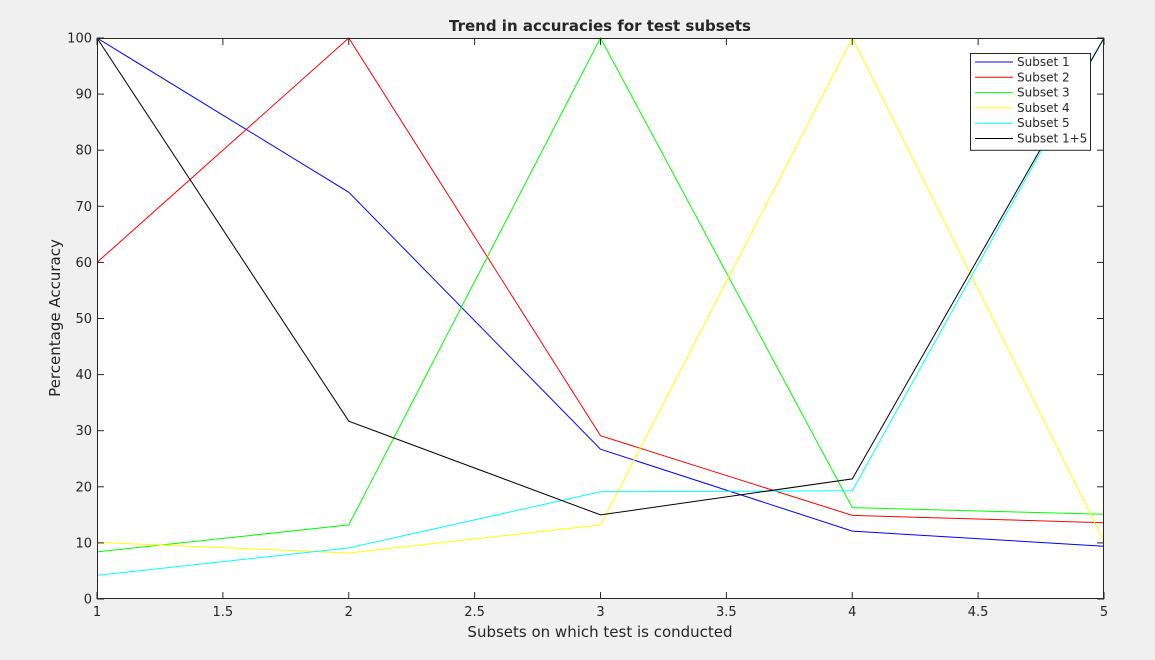 Image resolution: width=1155 pixels, height=660 pixels. I want to click on y-tick-label: 70, so click(83, 207).